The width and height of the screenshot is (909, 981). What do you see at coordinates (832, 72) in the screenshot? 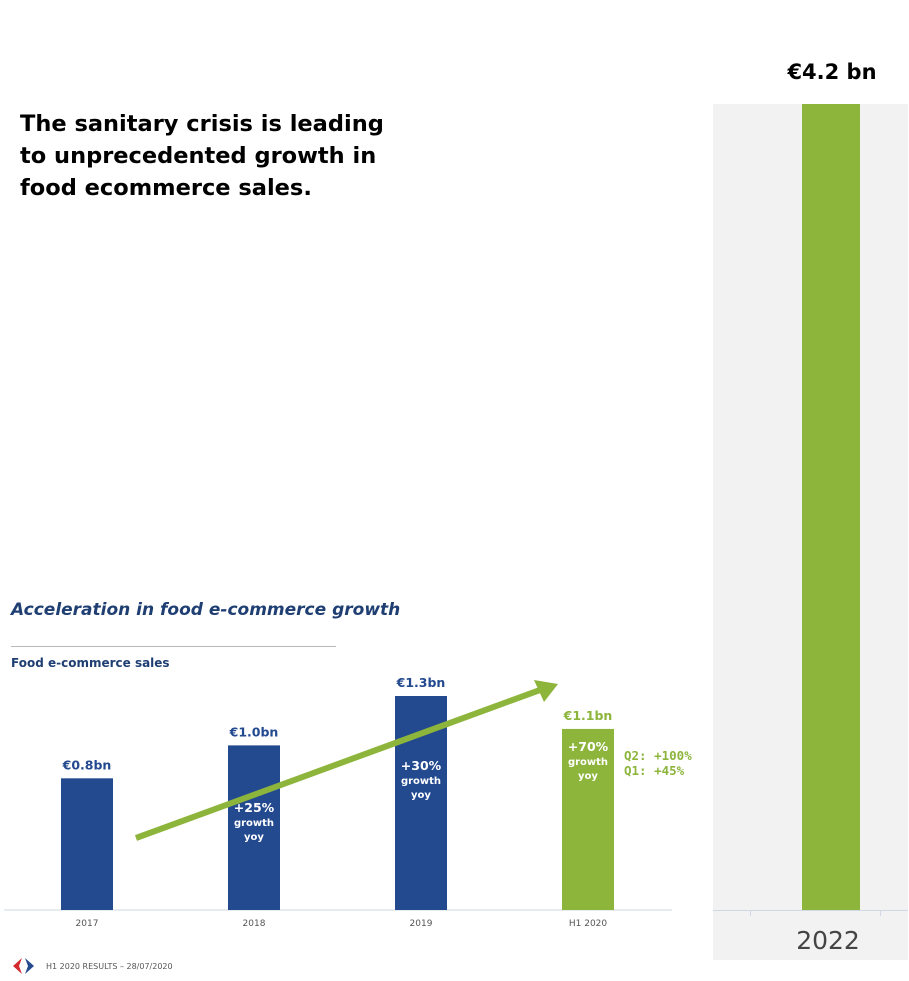
I see `value-label-2022: €4.2 bn` at bounding box center [832, 72].